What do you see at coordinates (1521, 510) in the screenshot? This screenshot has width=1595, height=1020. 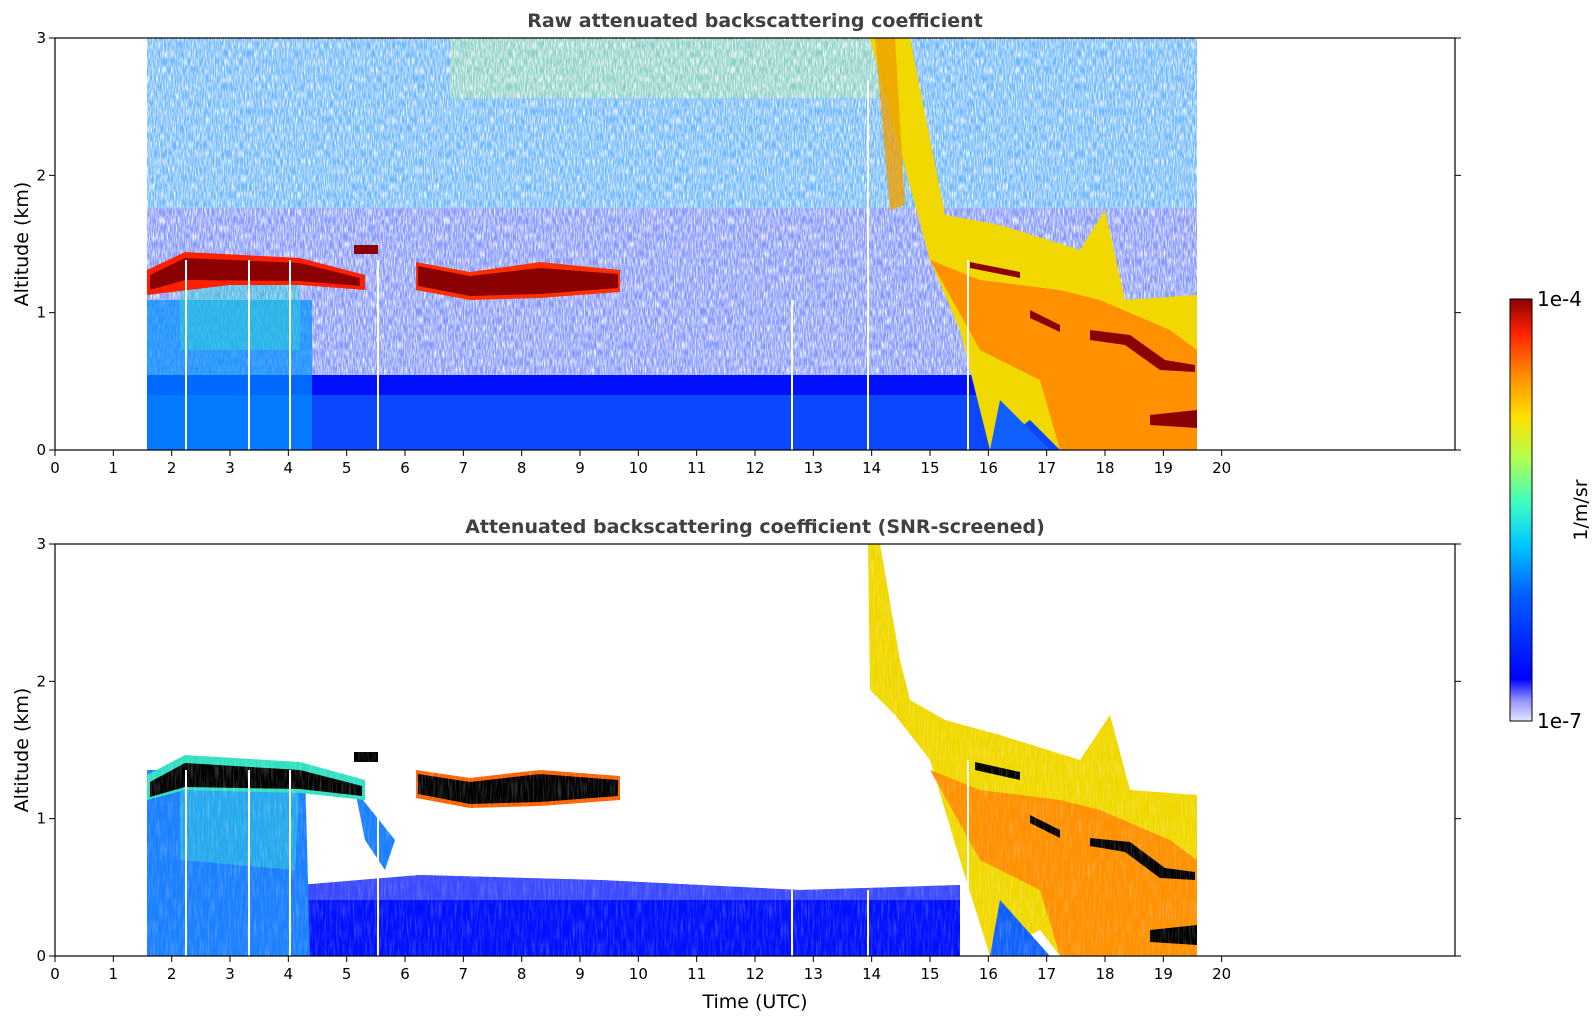 I see `colorbar-scale` at bounding box center [1521, 510].